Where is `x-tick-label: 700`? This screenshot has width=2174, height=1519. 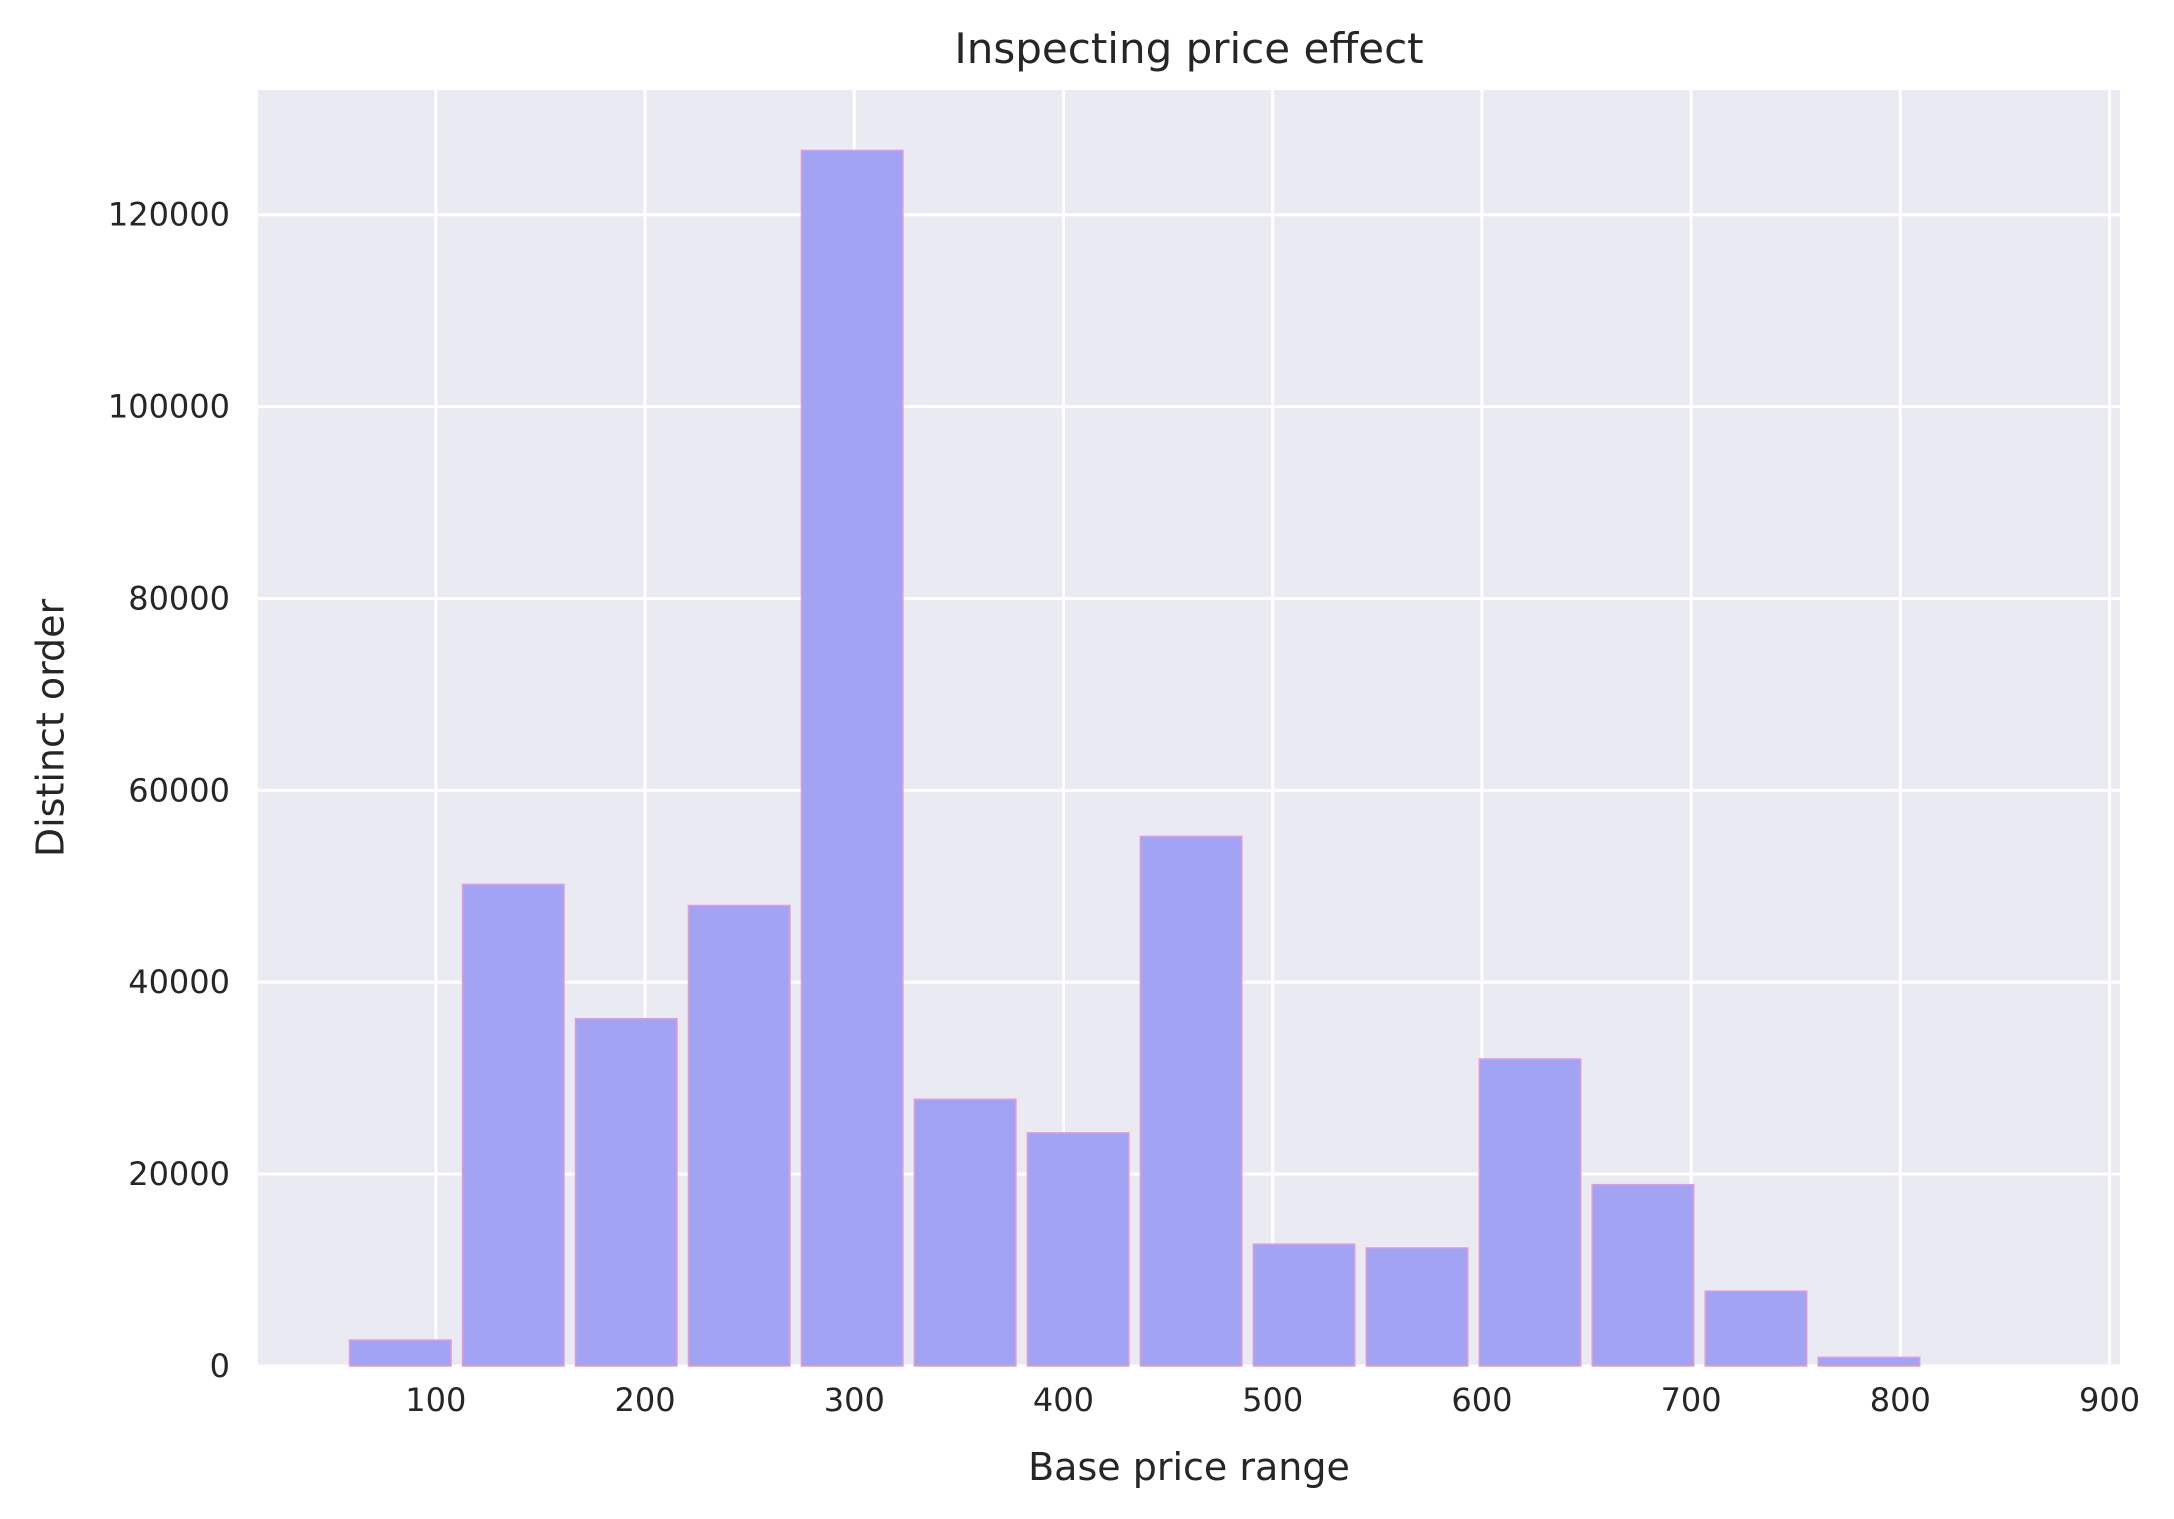 x-tick-label: 700 is located at coordinates (1691, 1400).